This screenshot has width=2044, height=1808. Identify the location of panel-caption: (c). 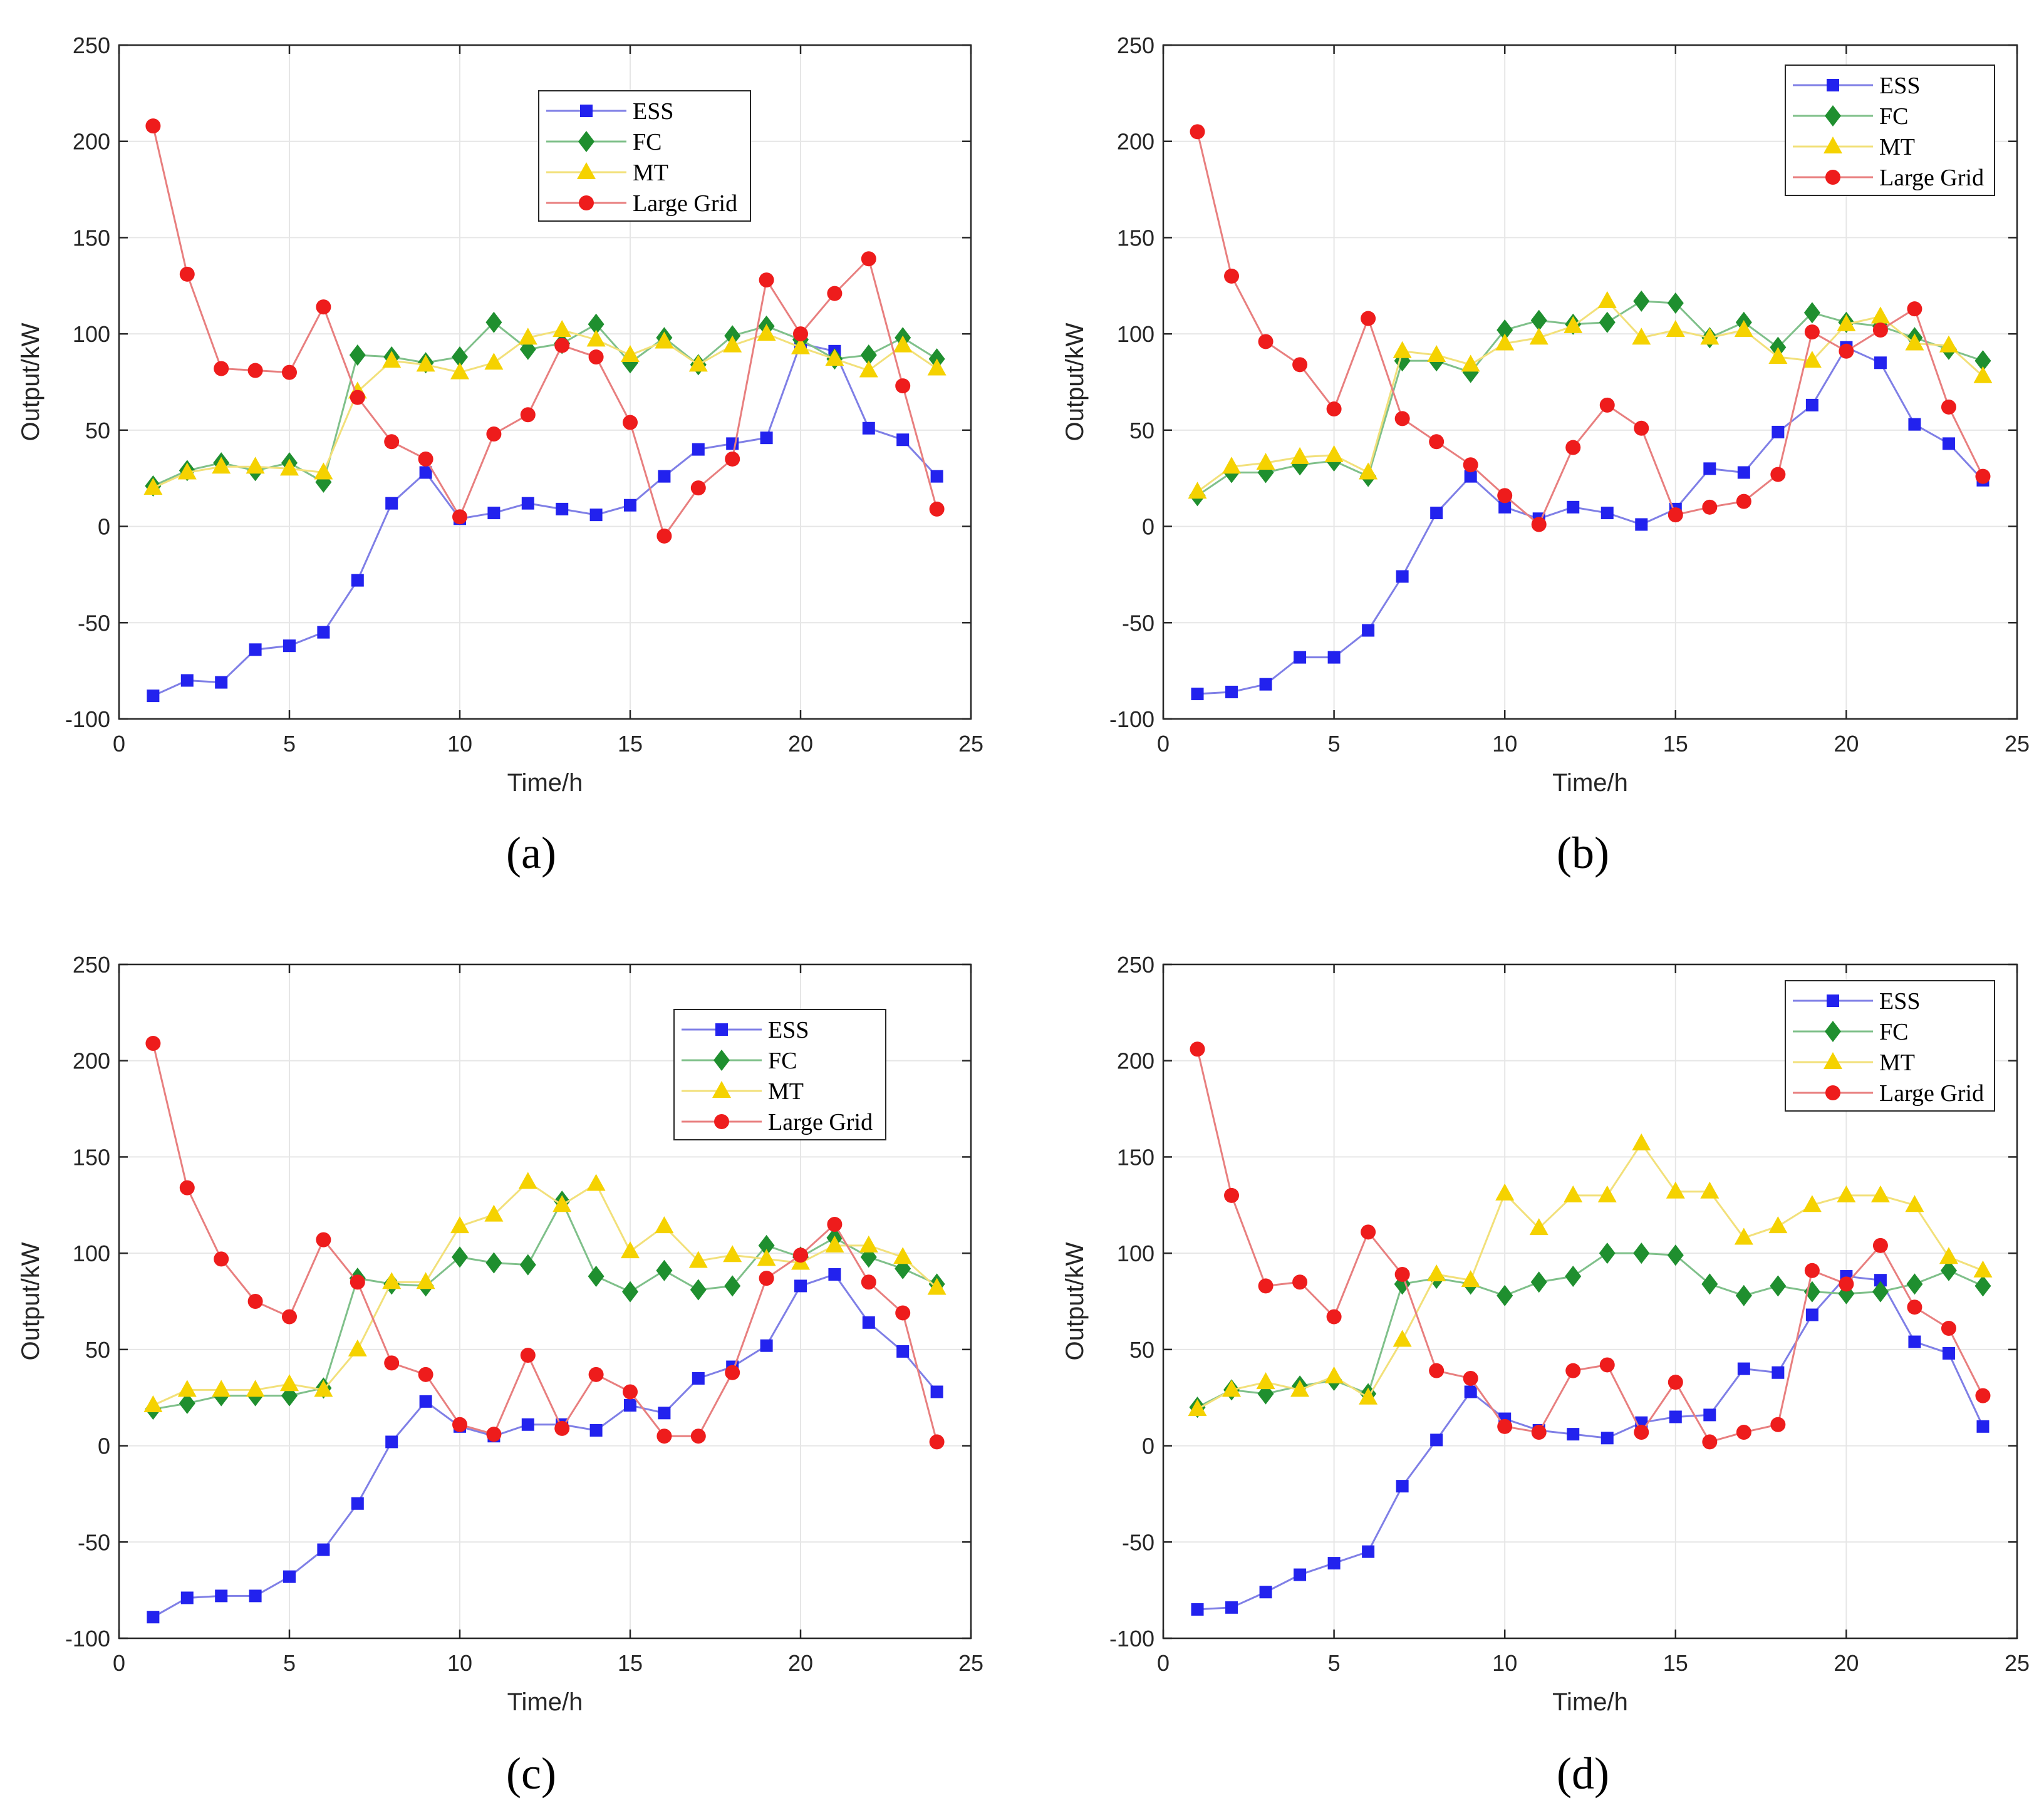
(531, 1774).